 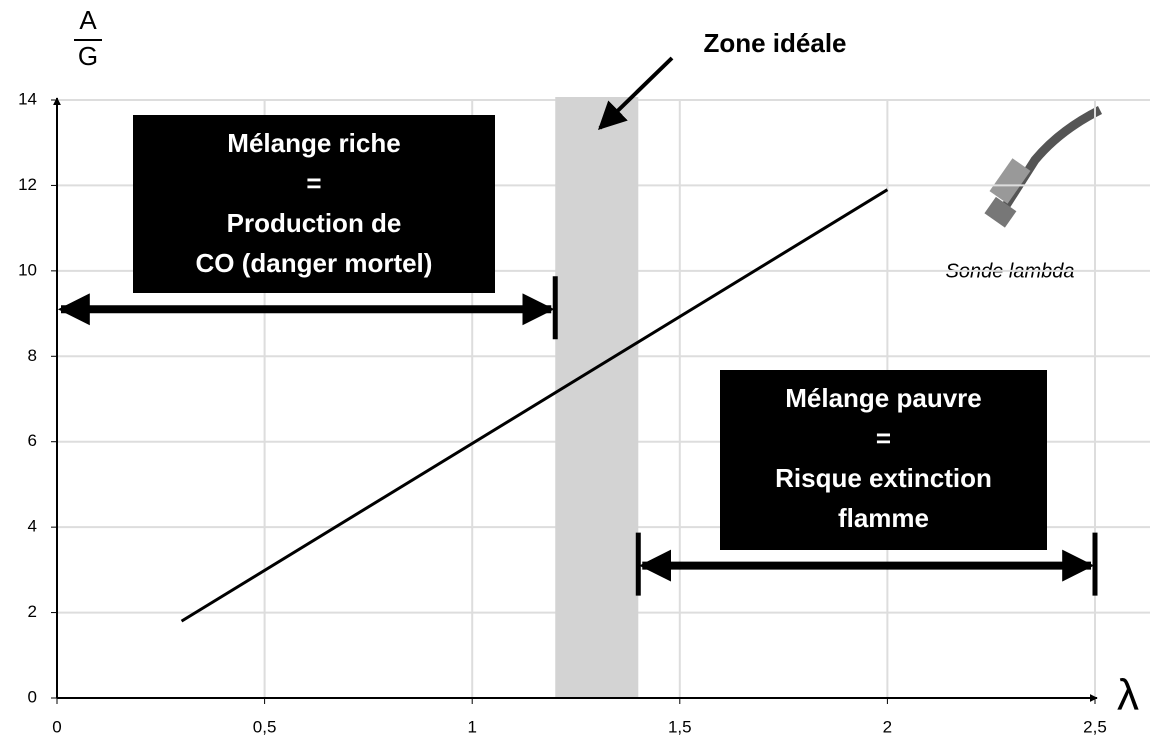 What do you see at coordinates (314, 223) in the screenshot?
I see `rich-text: Production de` at bounding box center [314, 223].